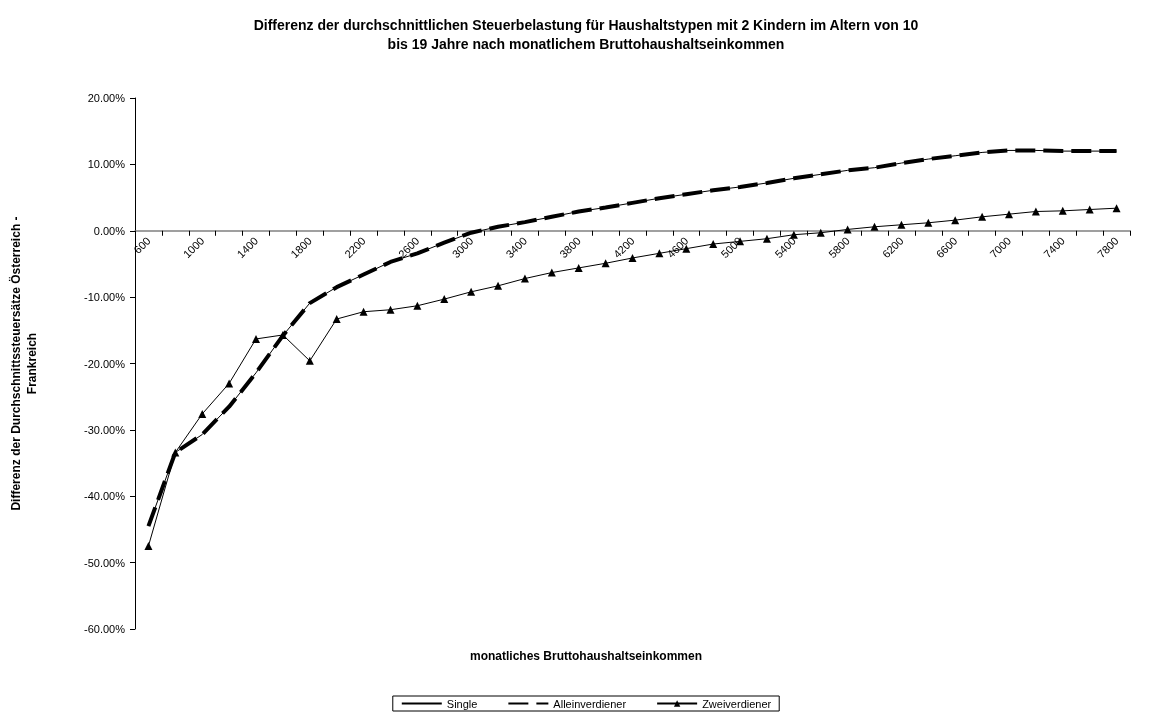  Describe the element at coordinates (105, 297) in the screenshot. I see `y-tick-label: -10.00%` at that location.